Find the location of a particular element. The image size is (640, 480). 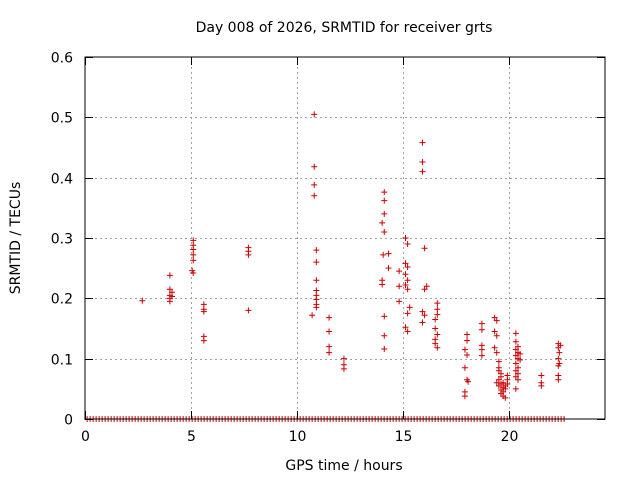

y-tick-label: 0.3 is located at coordinates (62, 240).